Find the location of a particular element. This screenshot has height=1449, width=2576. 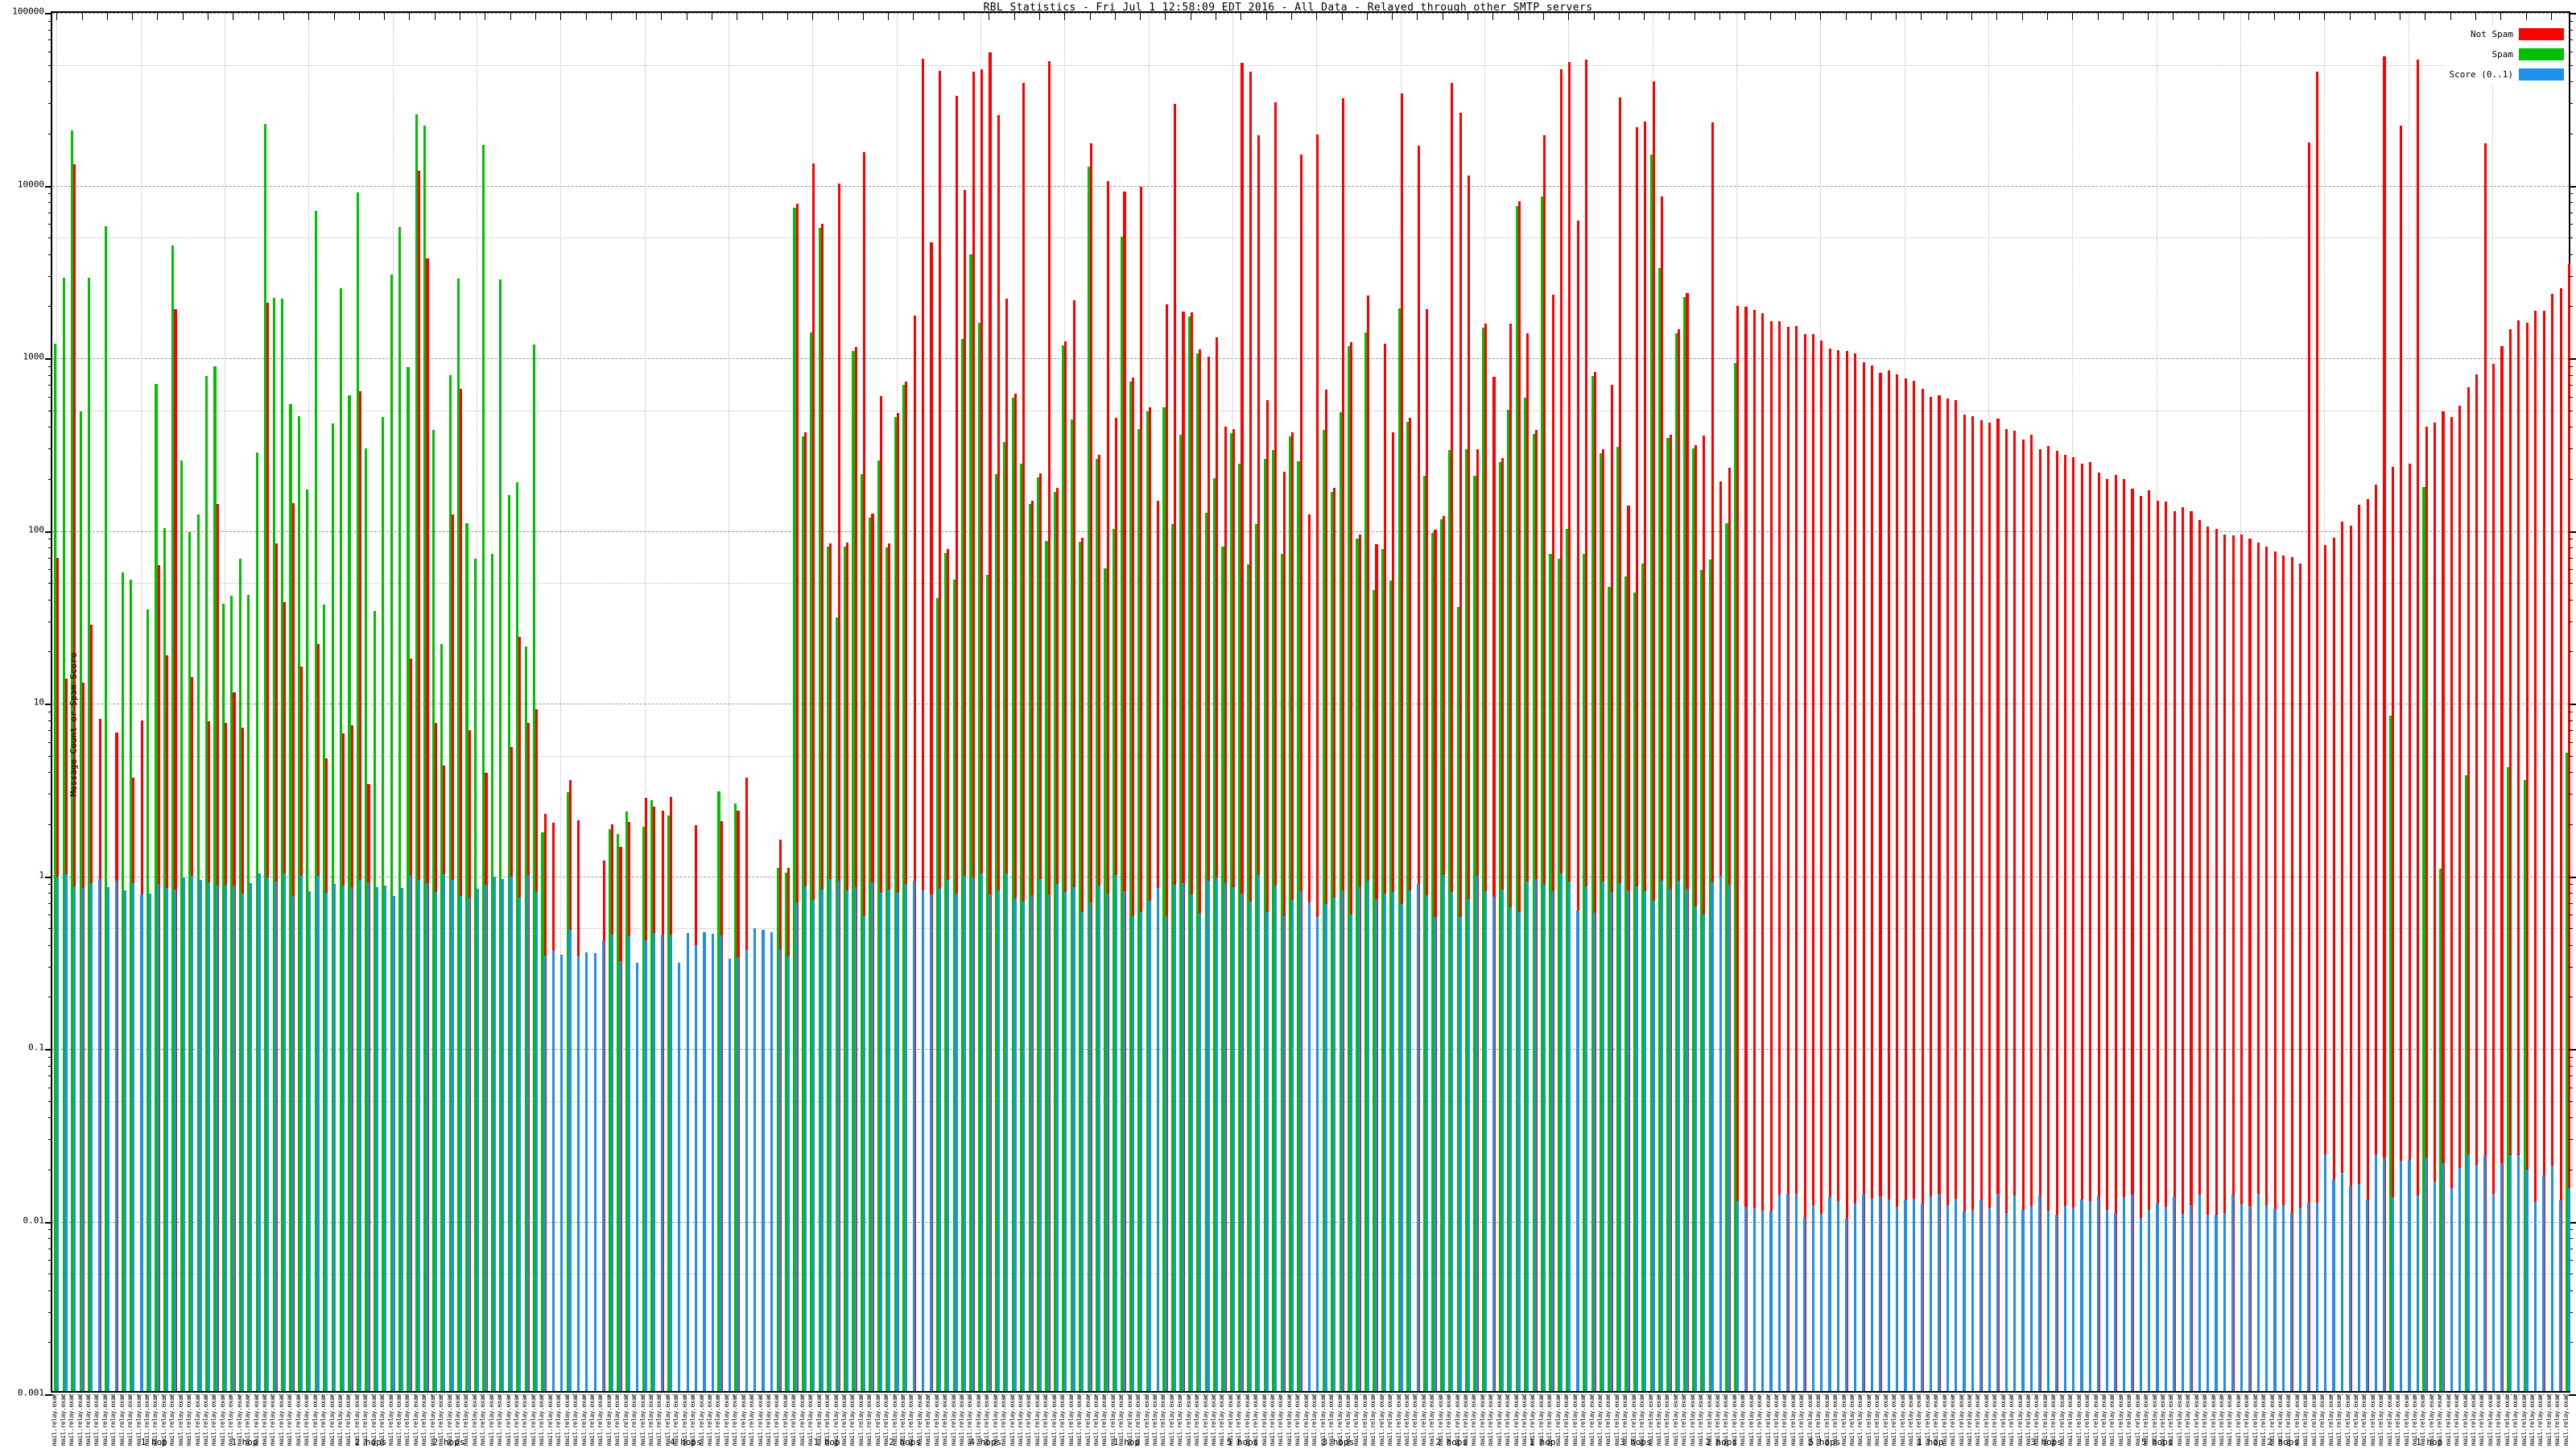

x-axis-hop-annotation: 1 hop is located at coordinates (1127, 1442).